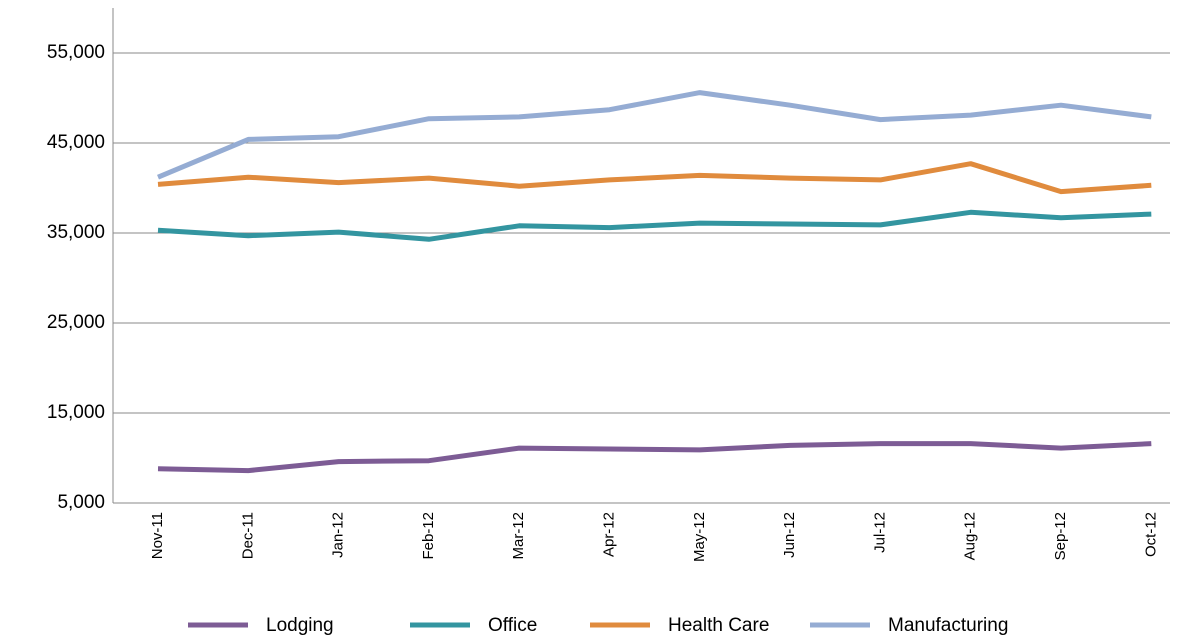 The width and height of the screenshot is (1182, 644). Describe the element at coordinates (718, 625) in the screenshot. I see `legend-label: Health Care` at that location.